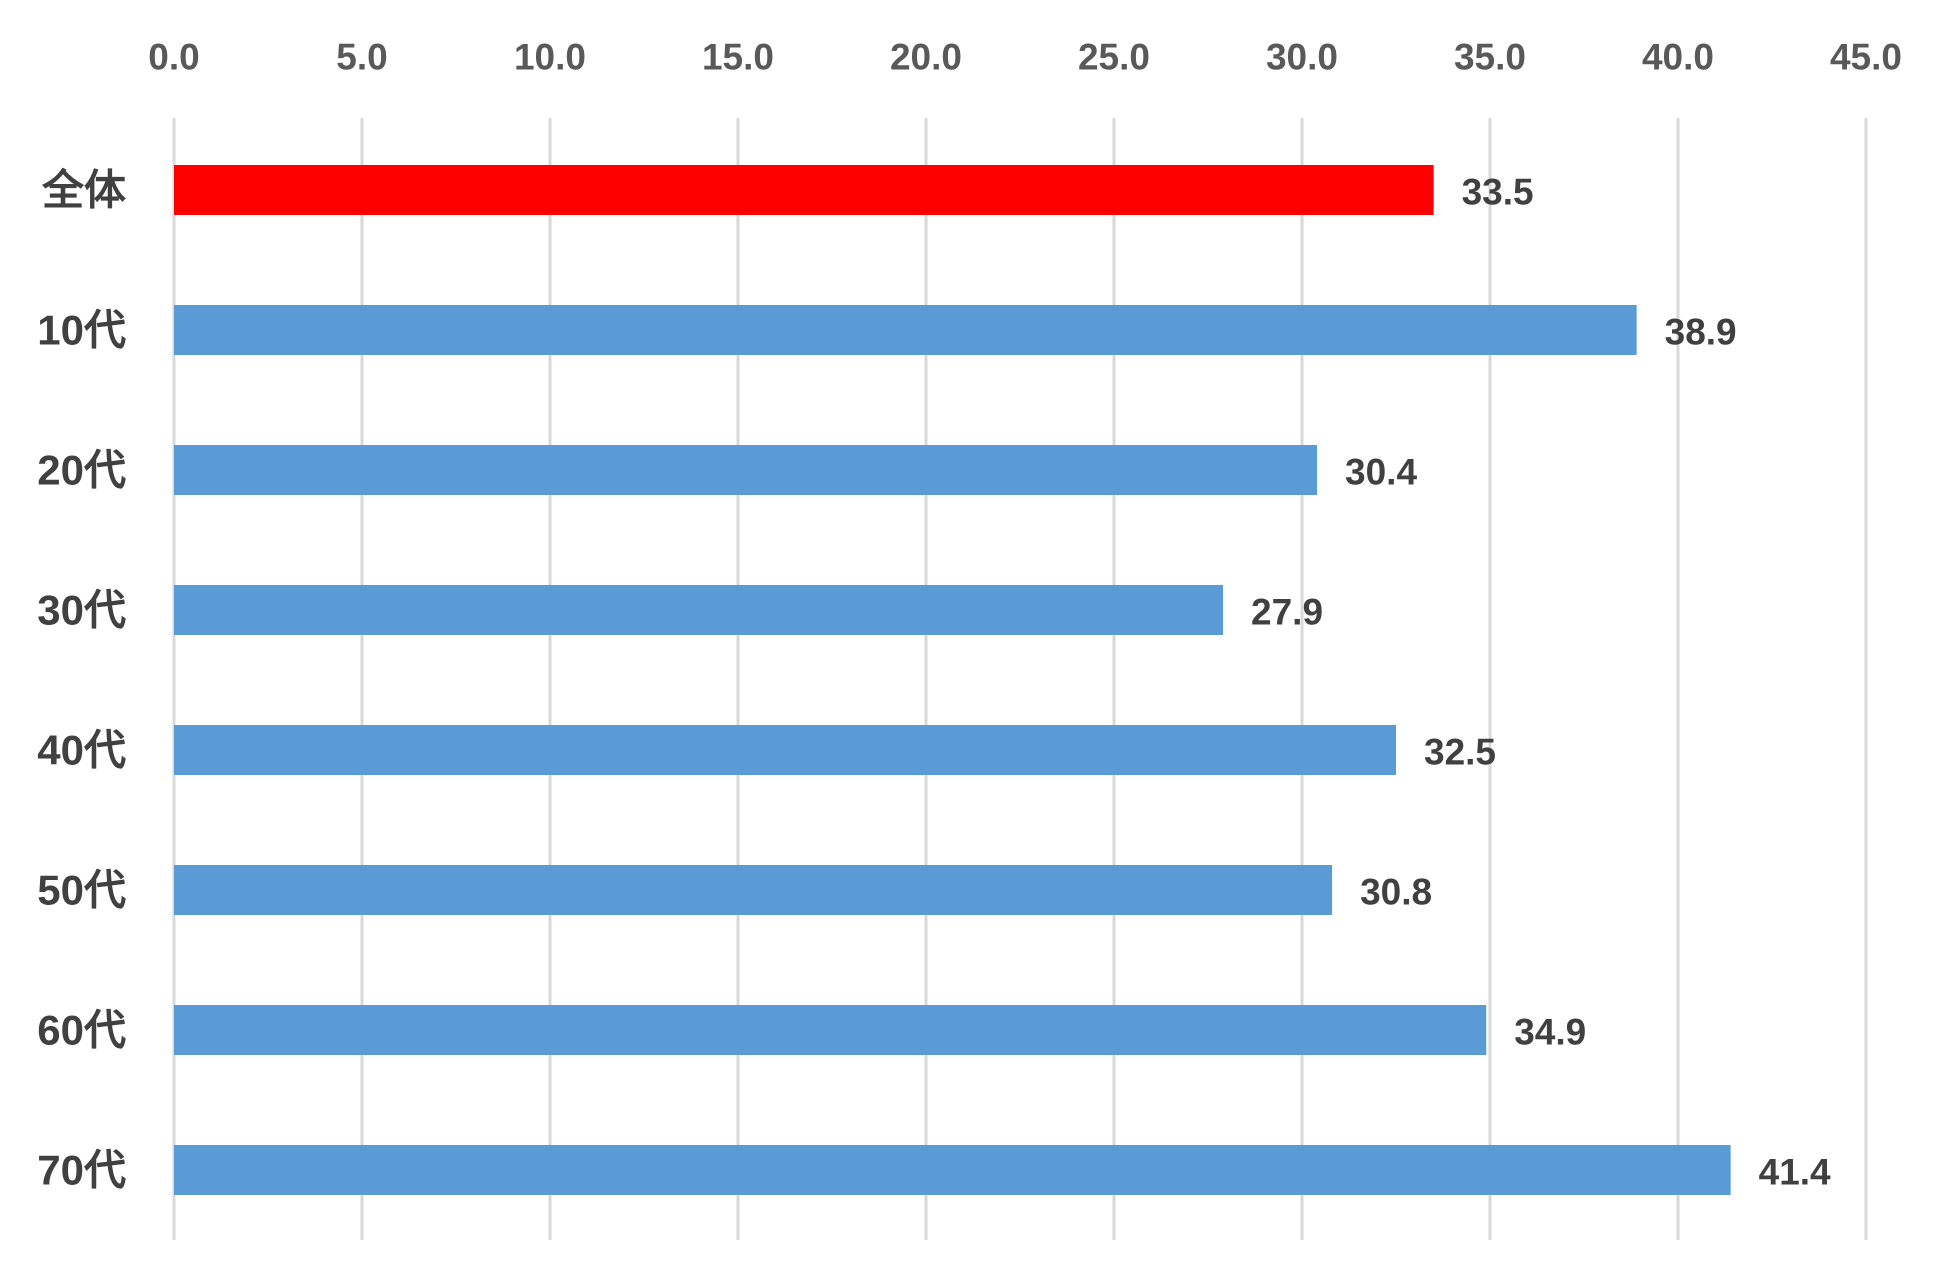 Image resolution: width=1936 pixels, height=1277 pixels. What do you see at coordinates (1302, 57) in the screenshot?
I see `x-tick-label: 30.0` at bounding box center [1302, 57].